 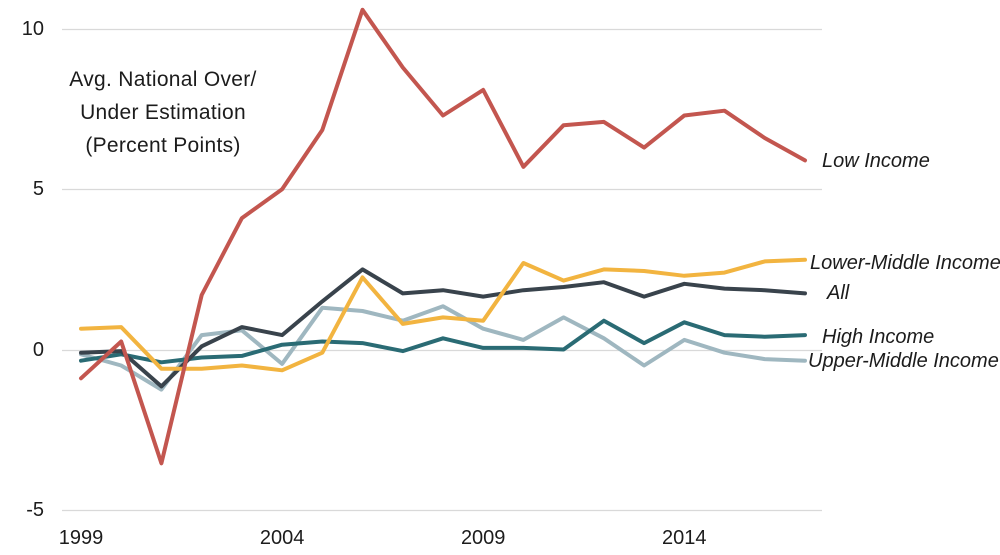 I want to click on legend-label-lower-middle-income: Lower-Middle Income, so click(x=905, y=262).